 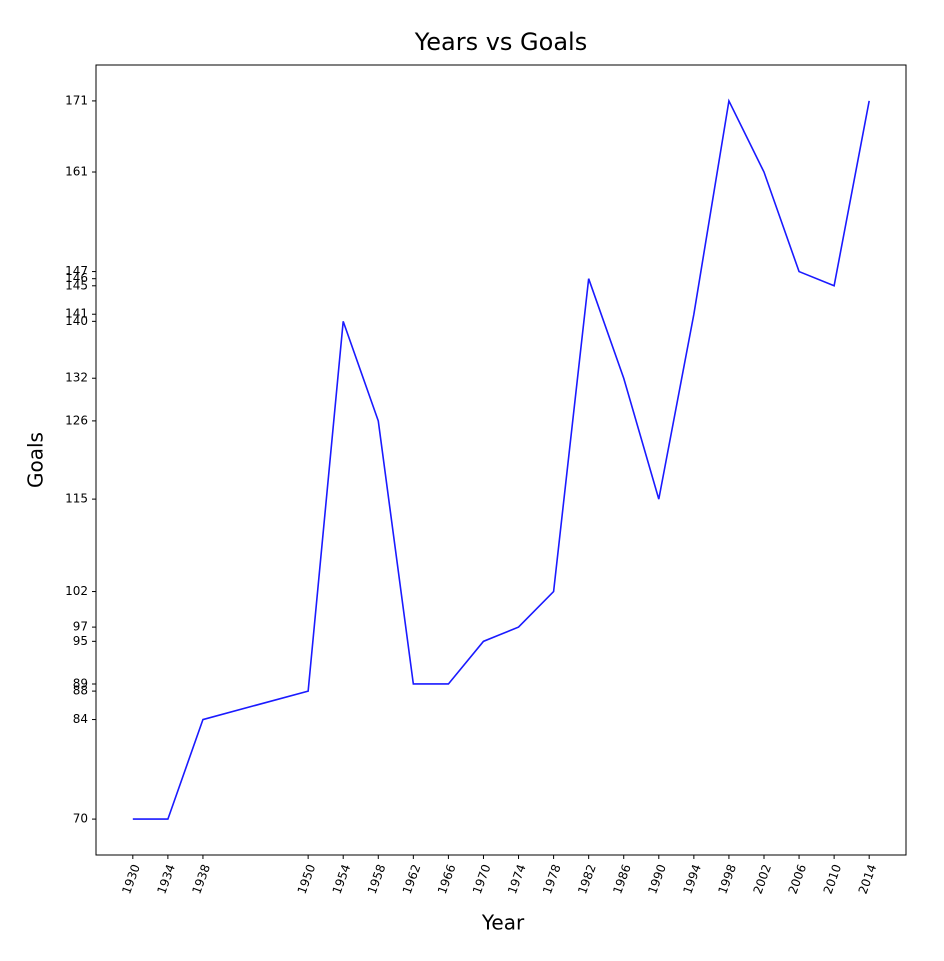 I want to click on y-tick-label: 102, so click(x=76, y=591).